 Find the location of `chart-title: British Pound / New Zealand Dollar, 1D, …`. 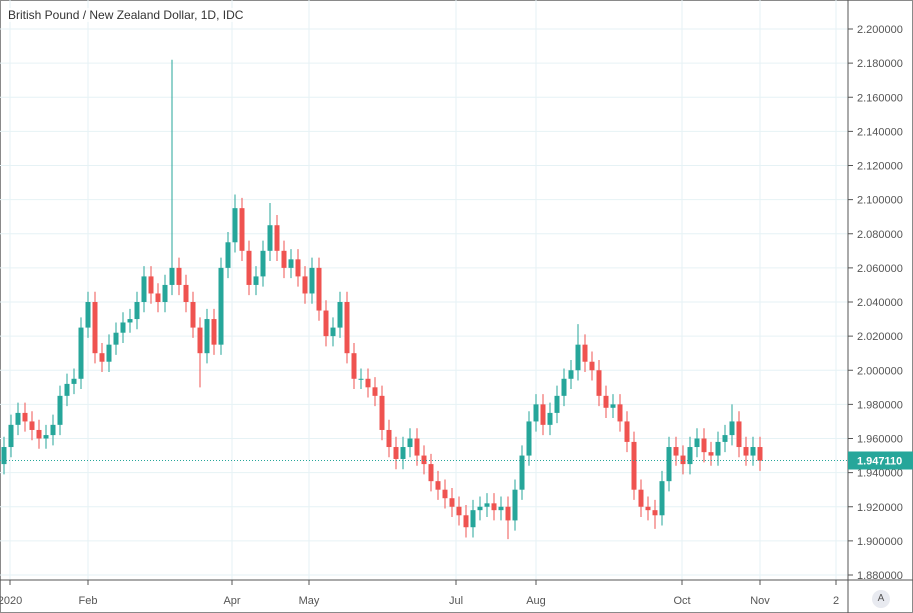

chart-title: British Pound / New Zealand Dollar, 1D, … is located at coordinates (126, 15).